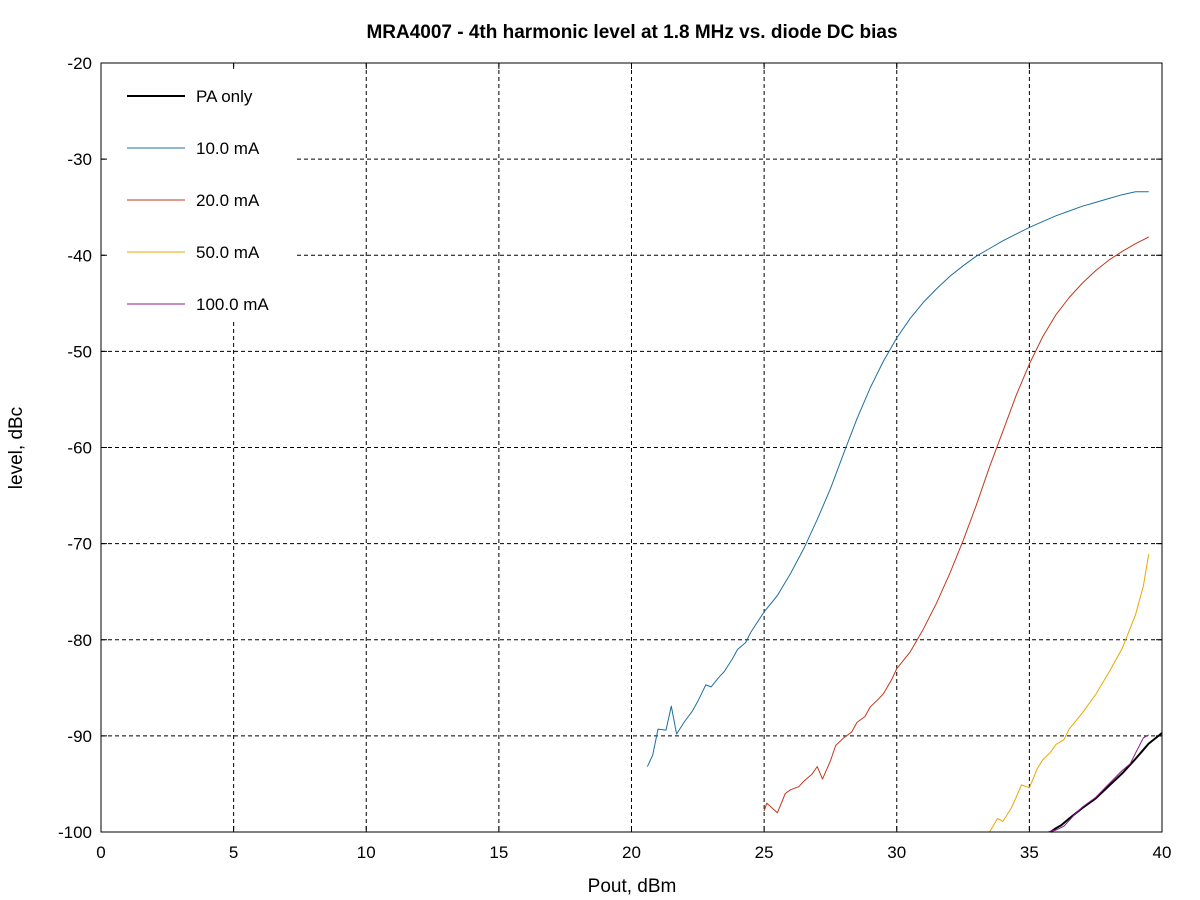 The height and width of the screenshot is (900, 1200). What do you see at coordinates (1162, 852) in the screenshot?
I see `x-tick-label: 40` at bounding box center [1162, 852].